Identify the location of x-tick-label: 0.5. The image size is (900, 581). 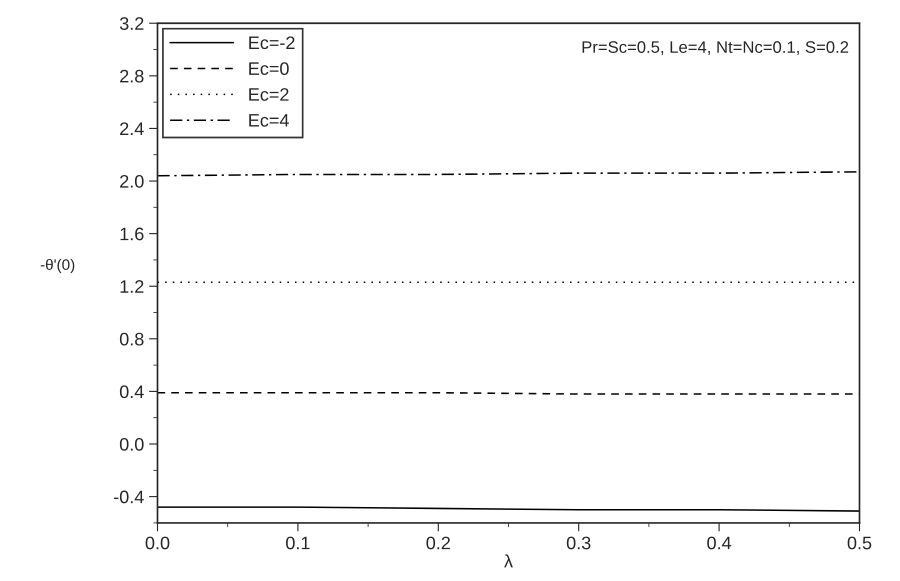
(860, 543).